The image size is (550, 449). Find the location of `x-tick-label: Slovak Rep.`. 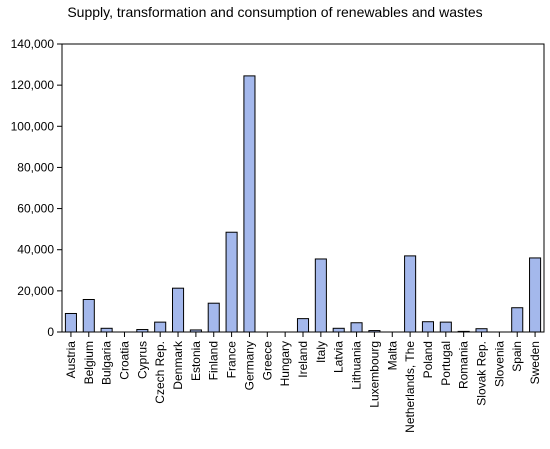

x-tick-label: Slovak Rep. is located at coordinates (482, 373).